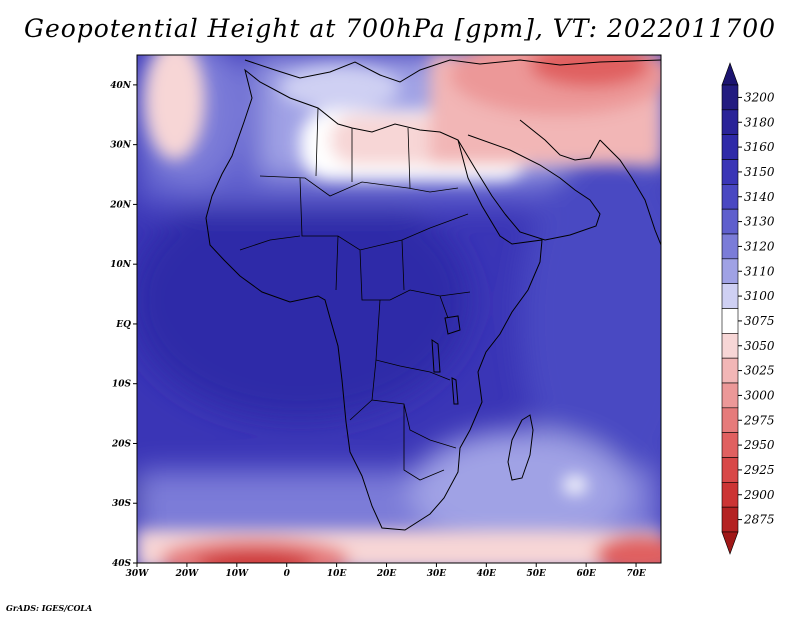 The height and width of the screenshot is (618, 800). I want to click on lat-label-20N: 20N, so click(120, 205).